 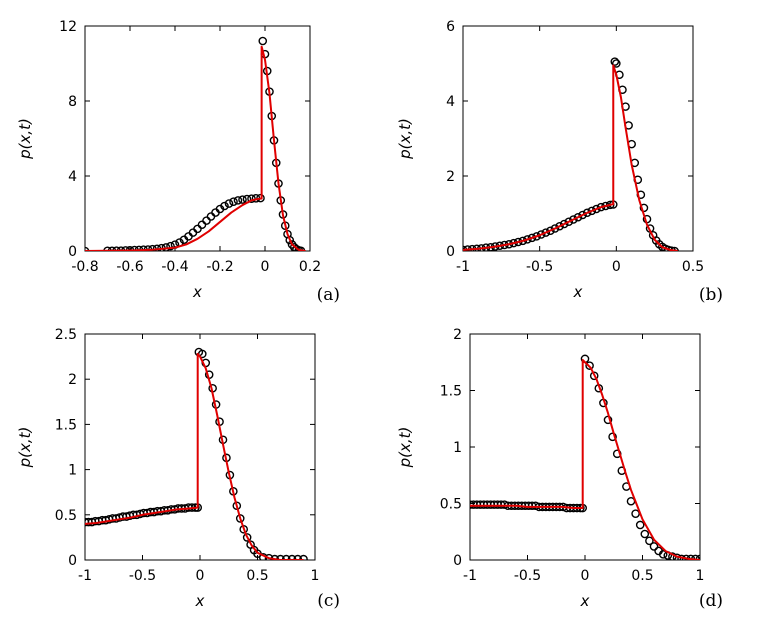 What do you see at coordinates (84, 267) in the screenshot?
I see `x-tick-label: -0.8` at bounding box center [84, 267].